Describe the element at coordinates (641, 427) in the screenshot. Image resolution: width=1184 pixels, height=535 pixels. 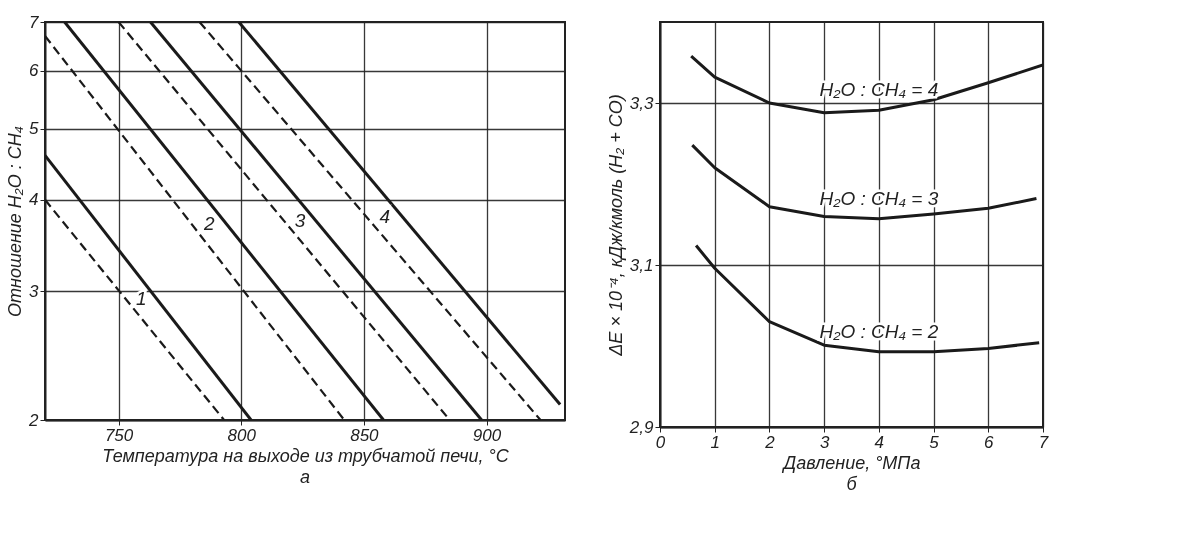
I see `y-tick-label: 2,9` at that location.